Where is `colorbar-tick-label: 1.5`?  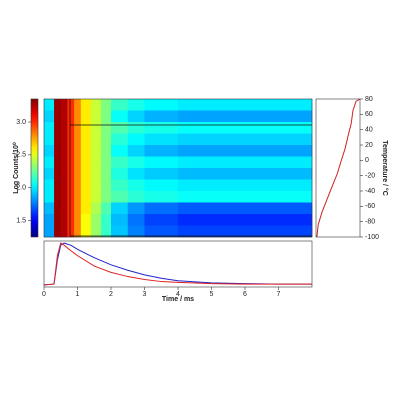 colorbar-tick-label: 1.5 is located at coordinates (21, 220).